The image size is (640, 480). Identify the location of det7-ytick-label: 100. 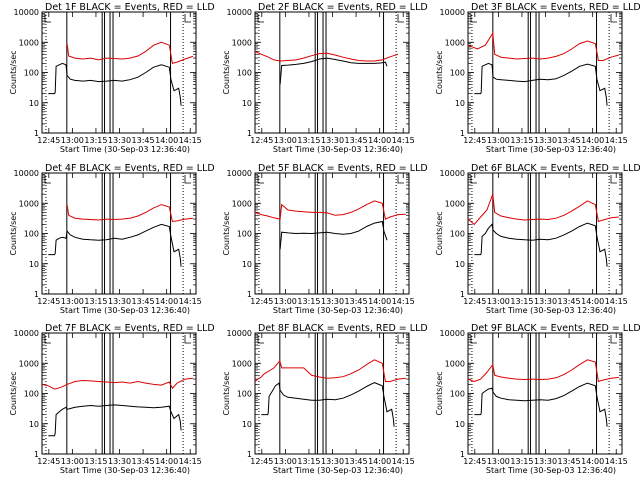
(31, 394).